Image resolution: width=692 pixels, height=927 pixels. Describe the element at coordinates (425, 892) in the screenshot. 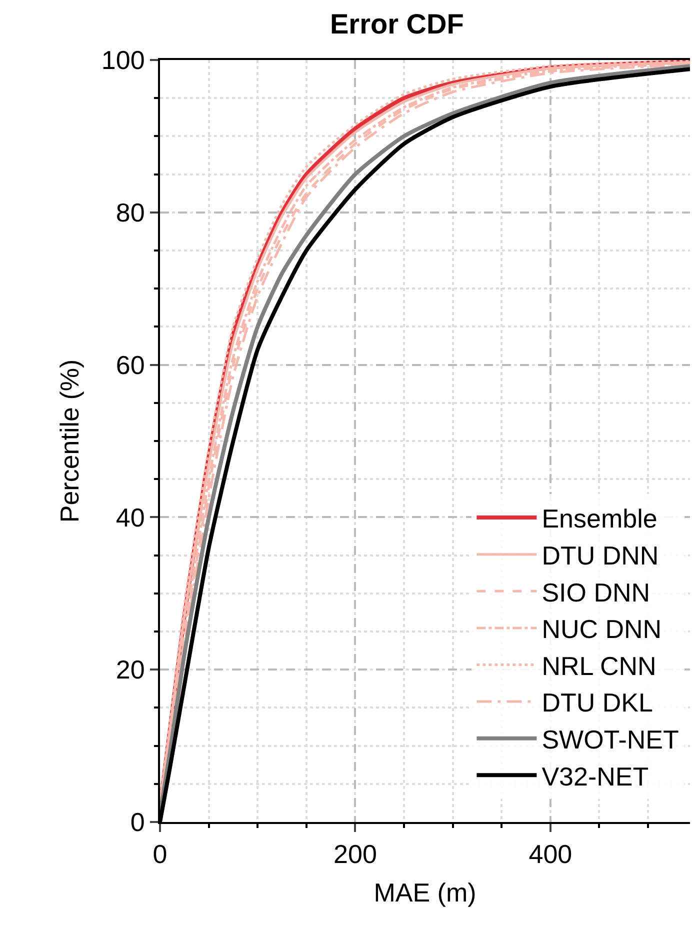

I see `x-axis-title: MAE (m)` at that location.